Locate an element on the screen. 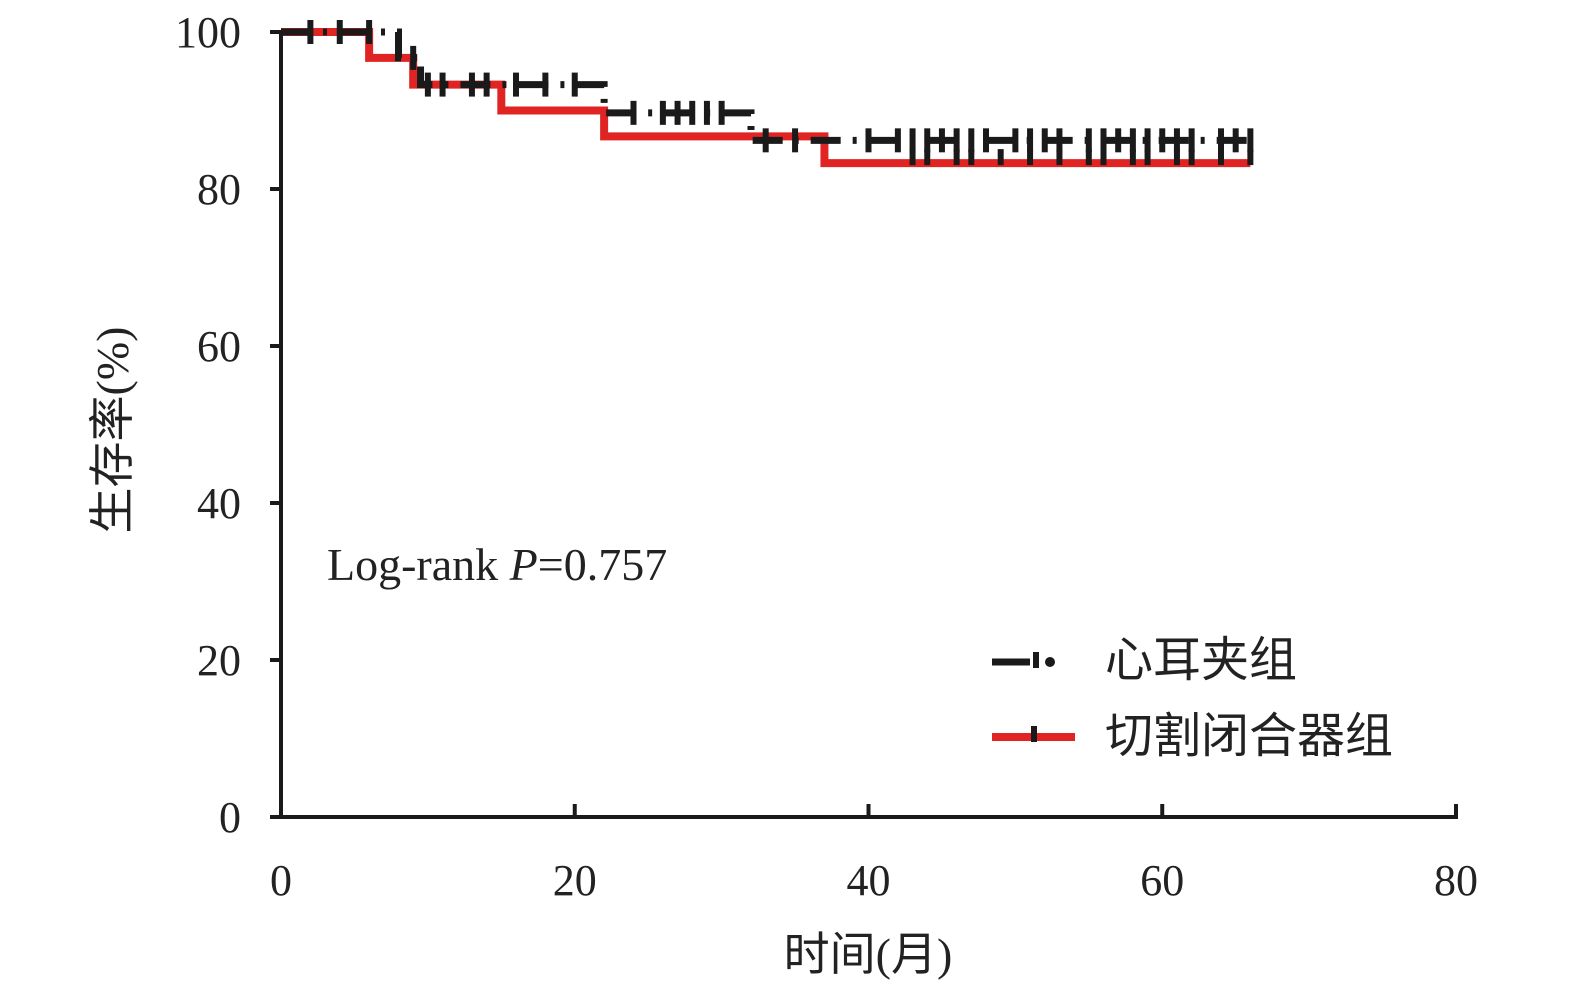 The height and width of the screenshot is (998, 1575). legend-entry-stapler: 切割闭合器组 is located at coordinates (1192, 736).